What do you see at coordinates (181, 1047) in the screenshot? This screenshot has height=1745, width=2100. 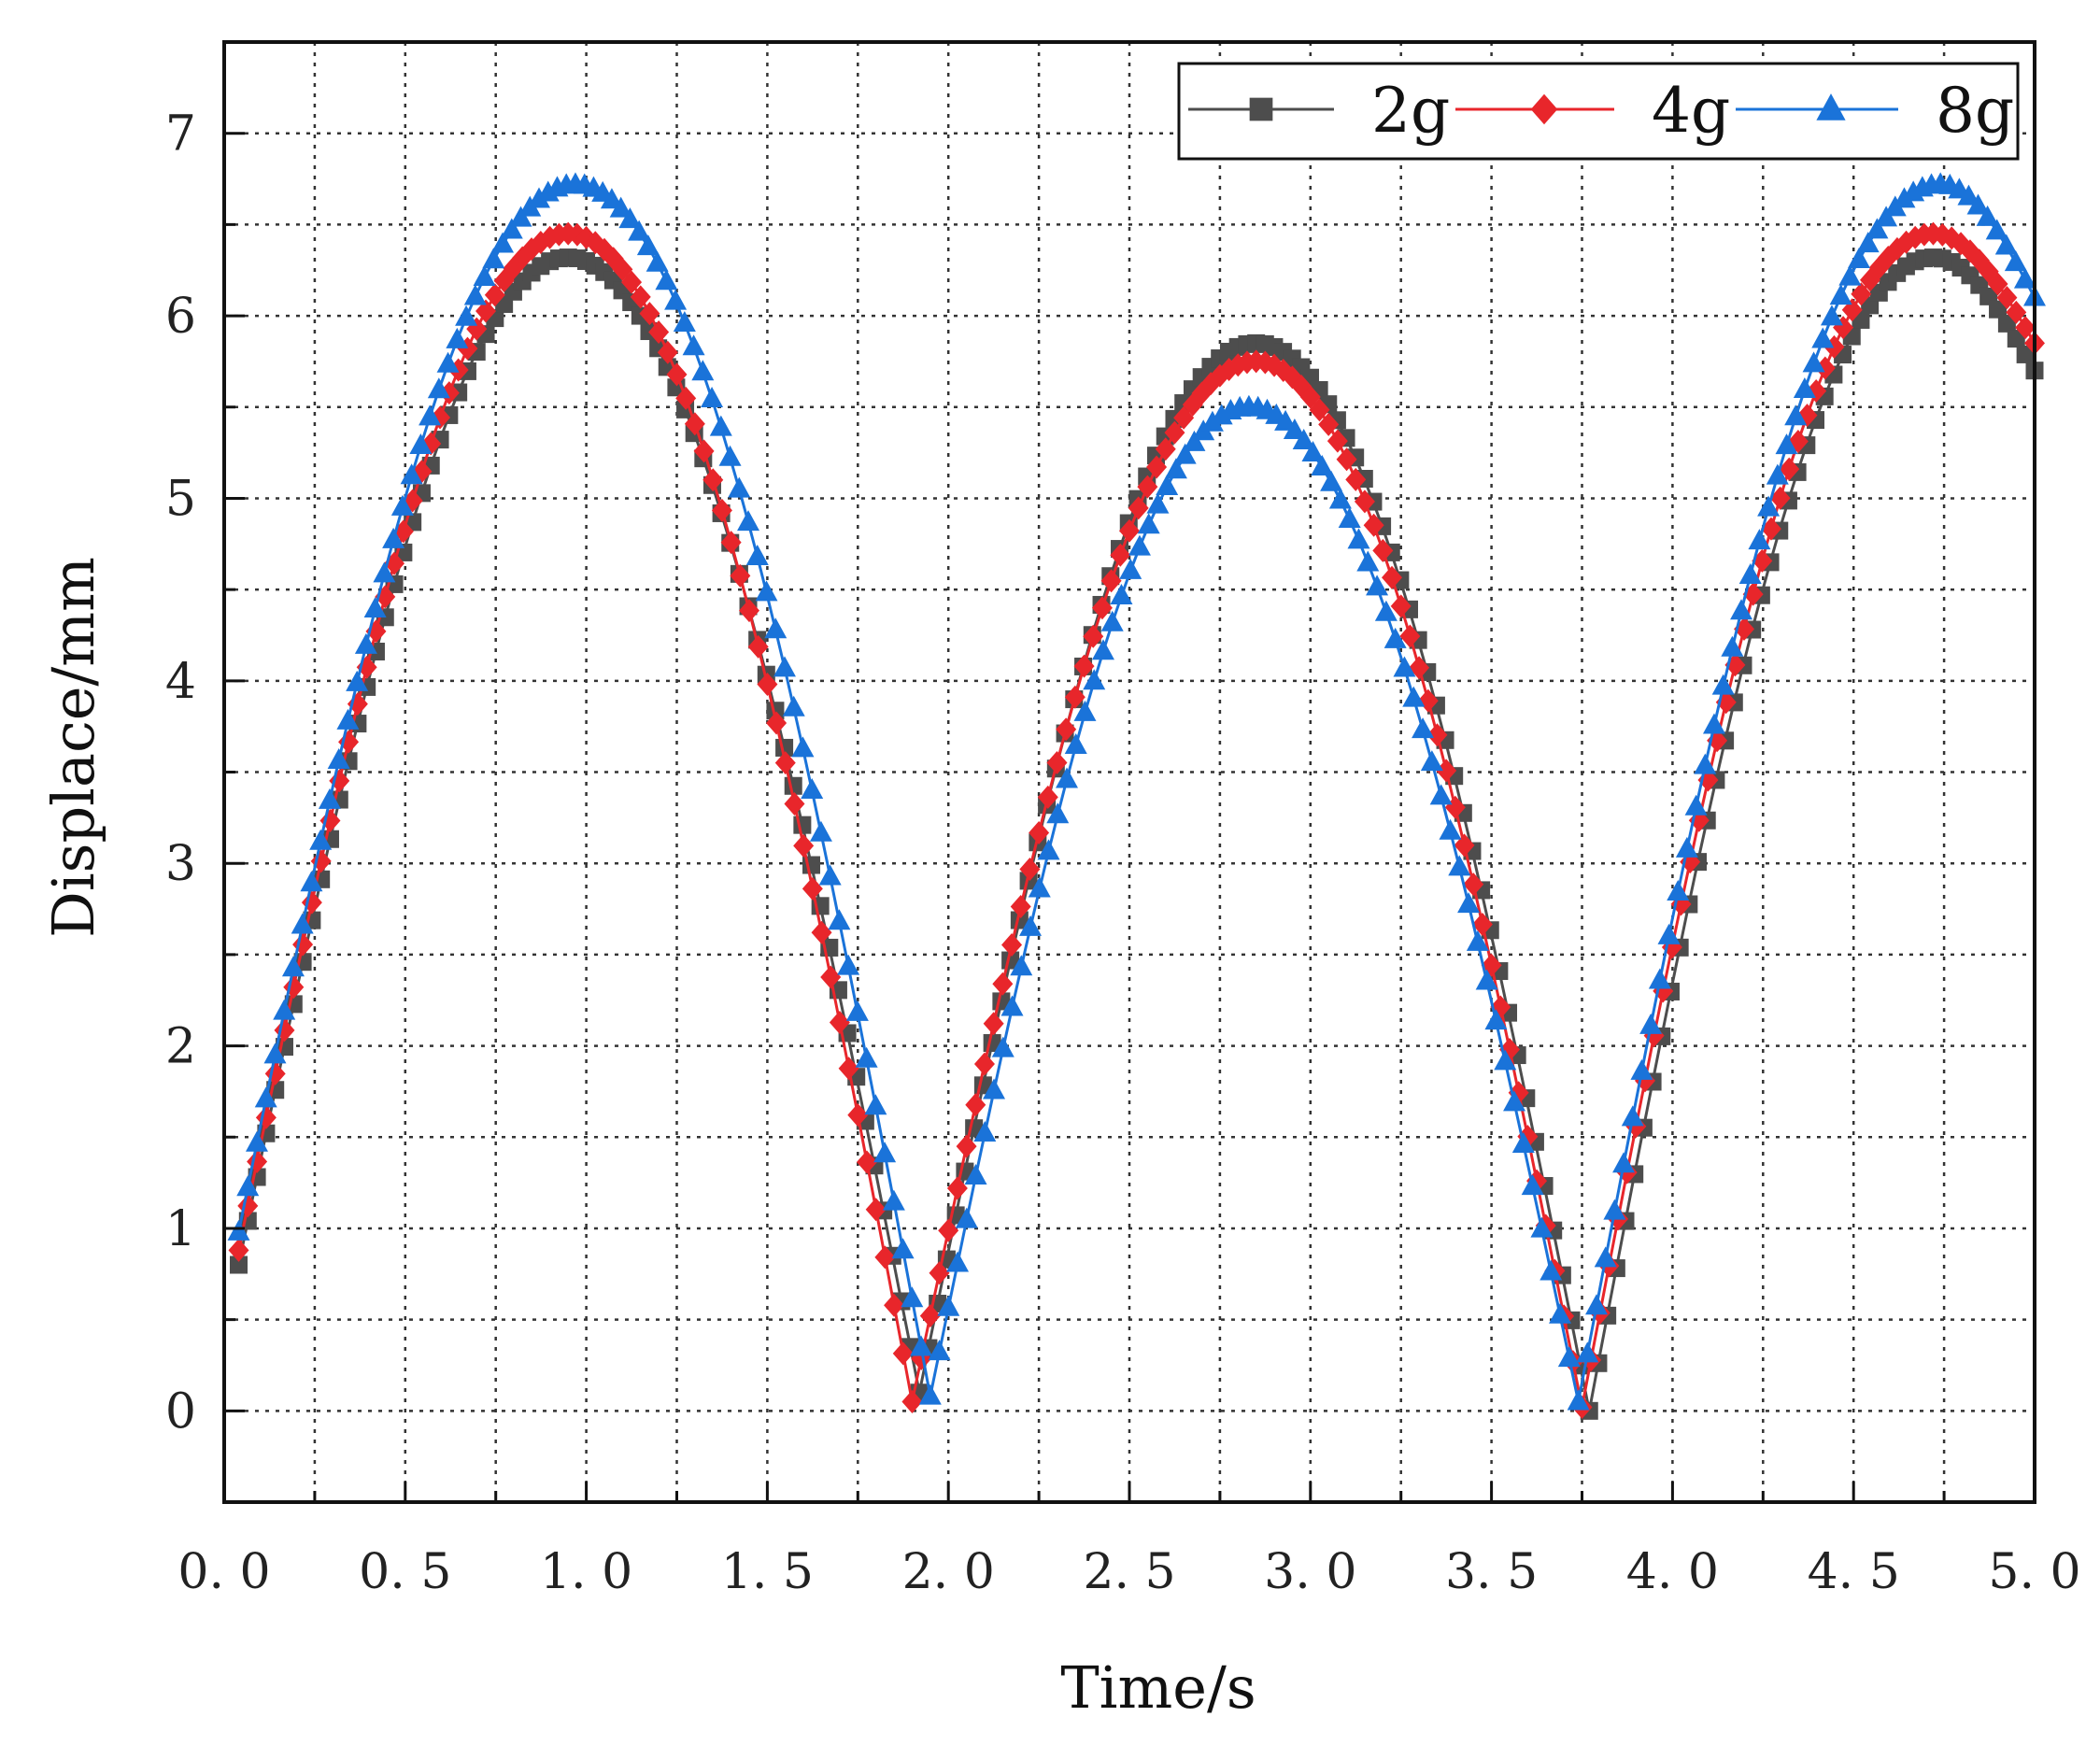 I see `y-tick-label: 2` at bounding box center [181, 1047].